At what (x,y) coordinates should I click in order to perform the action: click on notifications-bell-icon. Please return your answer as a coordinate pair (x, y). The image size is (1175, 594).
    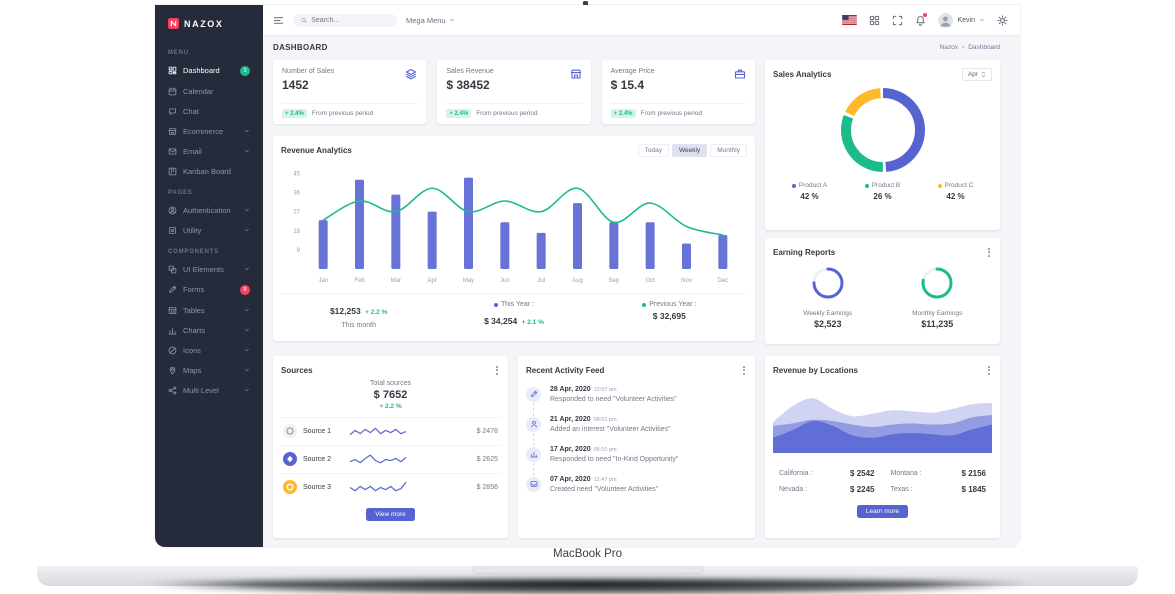
    Looking at the image, I should click on (921, 19).